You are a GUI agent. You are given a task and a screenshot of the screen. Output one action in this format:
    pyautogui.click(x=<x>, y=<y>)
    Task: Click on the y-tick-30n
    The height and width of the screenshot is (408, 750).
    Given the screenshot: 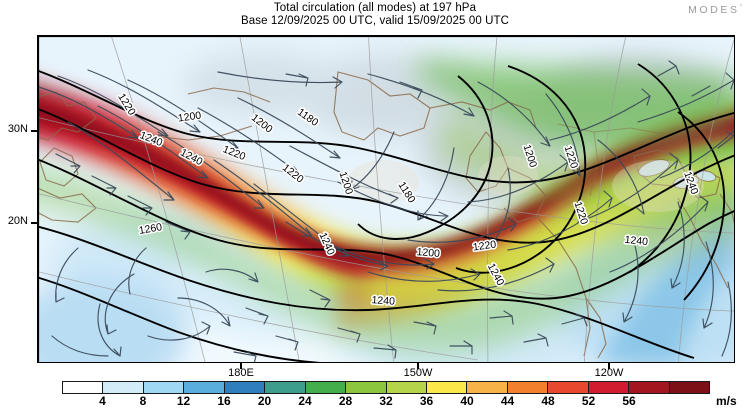 What is the action you would take?
    pyautogui.click(x=34, y=131)
    